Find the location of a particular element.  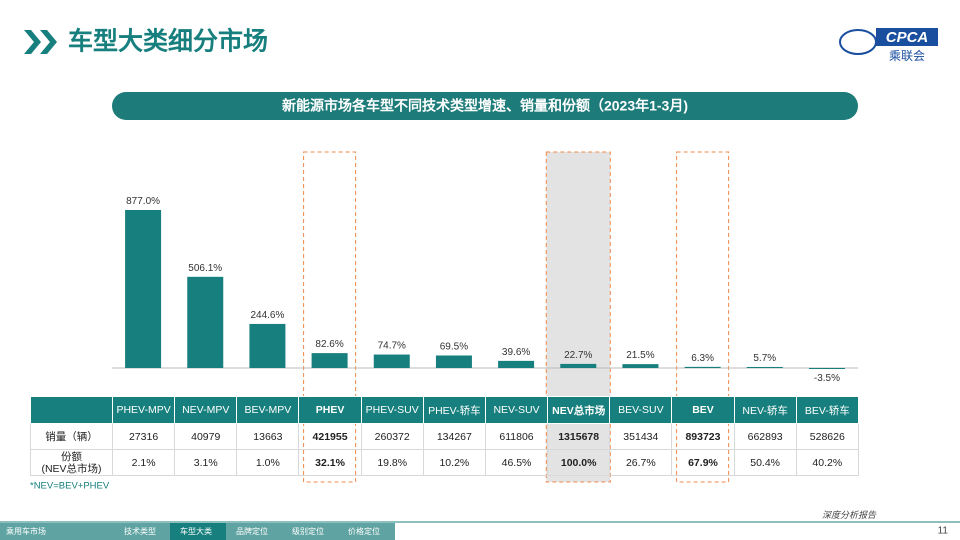

chevrons is located at coordinates (40, 42).